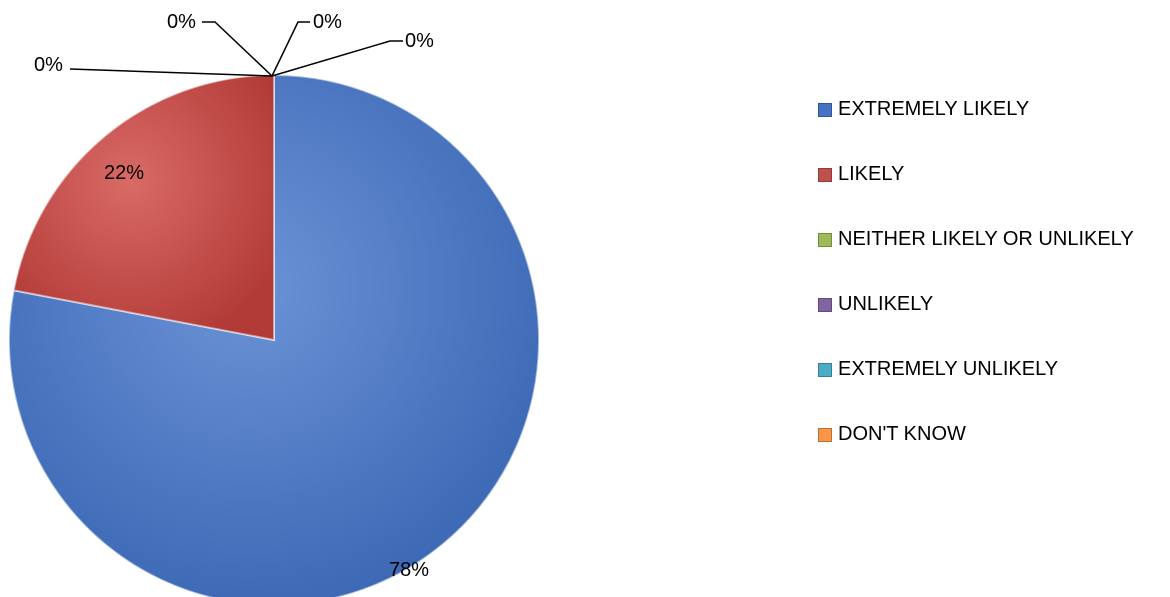 The image size is (1170, 597). Describe the element at coordinates (871, 174) in the screenshot. I see `legend-label: LIKELY` at that location.